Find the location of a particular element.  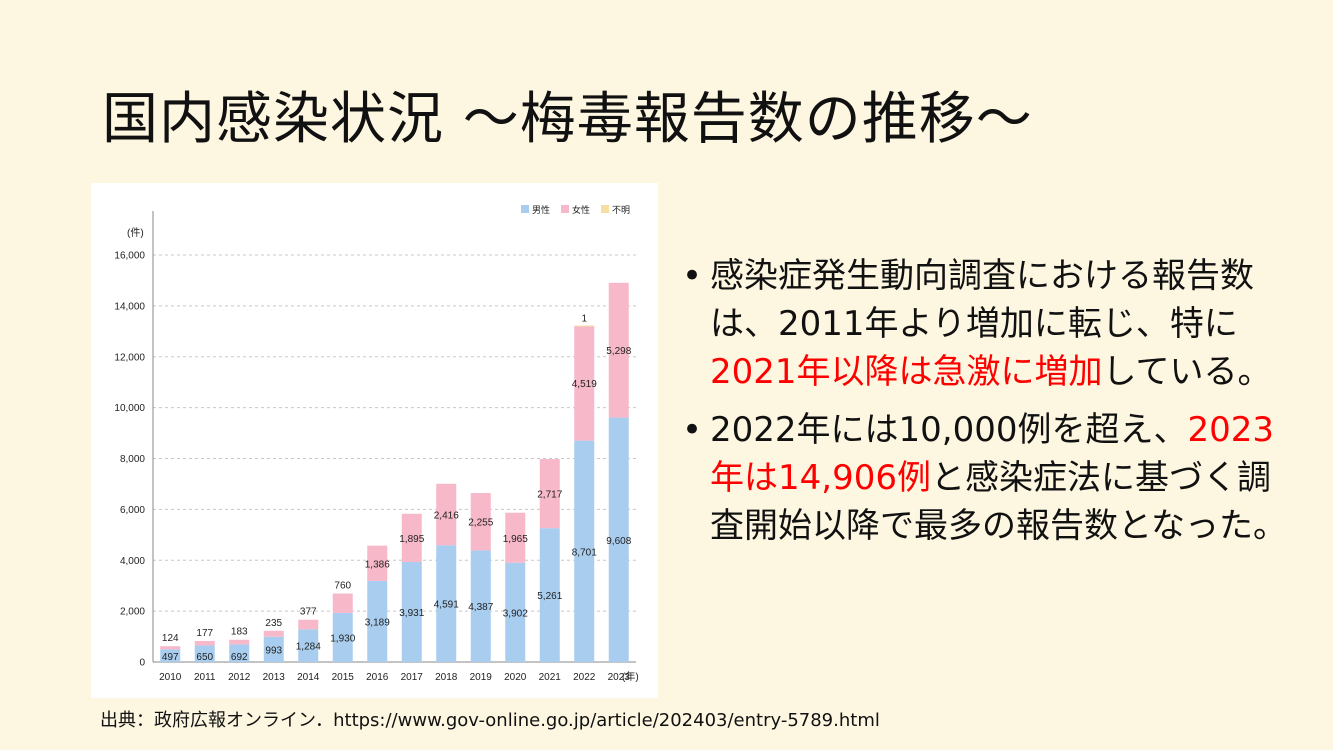

data-label-female: 377 is located at coordinates (308, 612).